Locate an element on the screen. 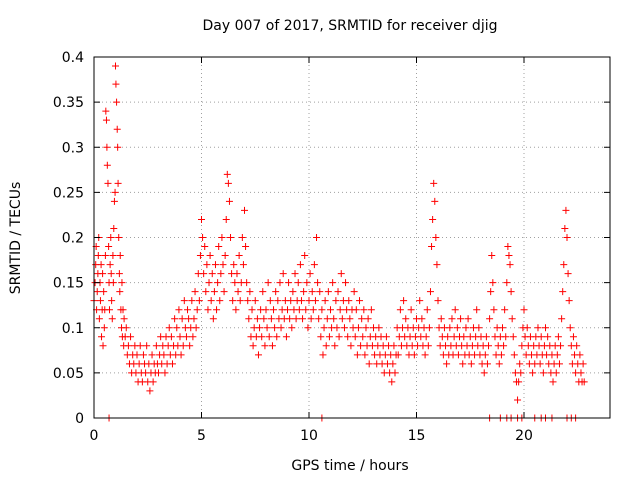  y-tick-label: 0.15 is located at coordinates (68, 284).